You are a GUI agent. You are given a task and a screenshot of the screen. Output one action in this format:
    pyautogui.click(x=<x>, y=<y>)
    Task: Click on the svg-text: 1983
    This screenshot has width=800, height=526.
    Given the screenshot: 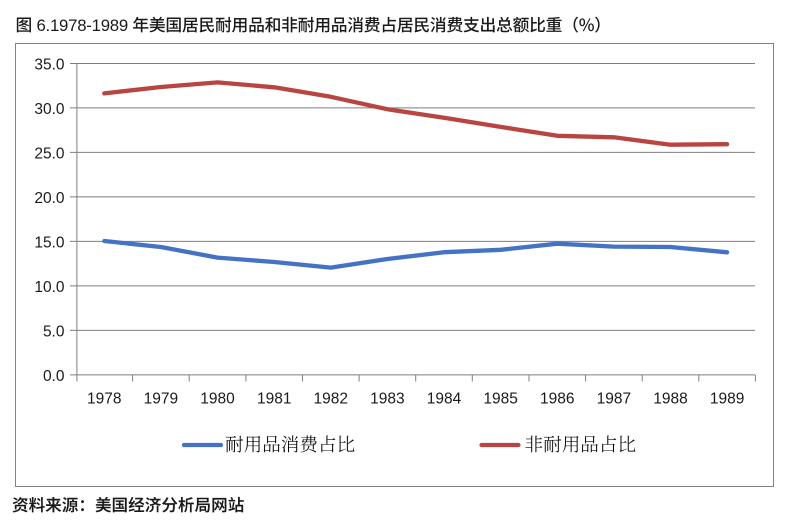 What is the action you would take?
    pyautogui.click(x=387, y=399)
    